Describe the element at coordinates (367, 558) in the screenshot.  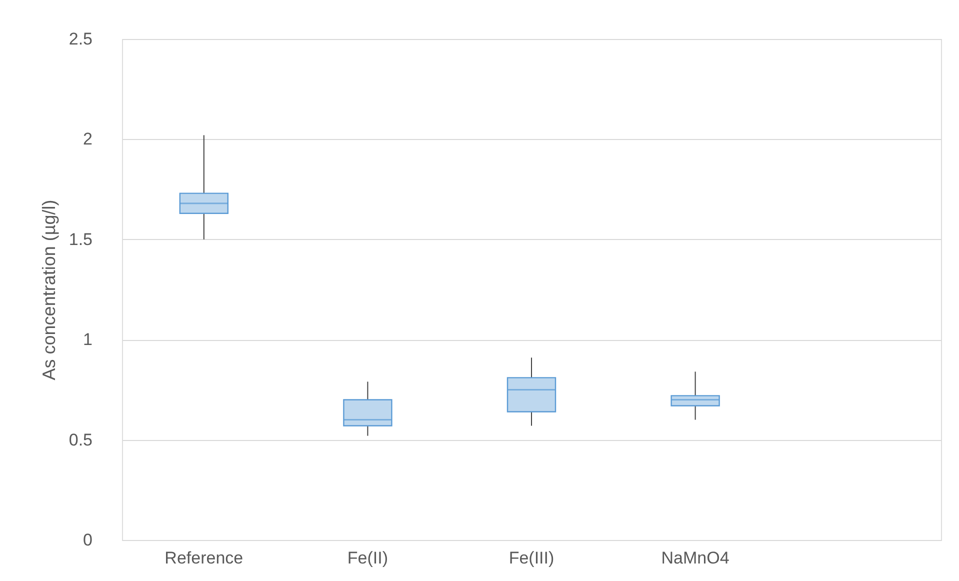
I see `x-tick-label: Fe(II)` at that location.